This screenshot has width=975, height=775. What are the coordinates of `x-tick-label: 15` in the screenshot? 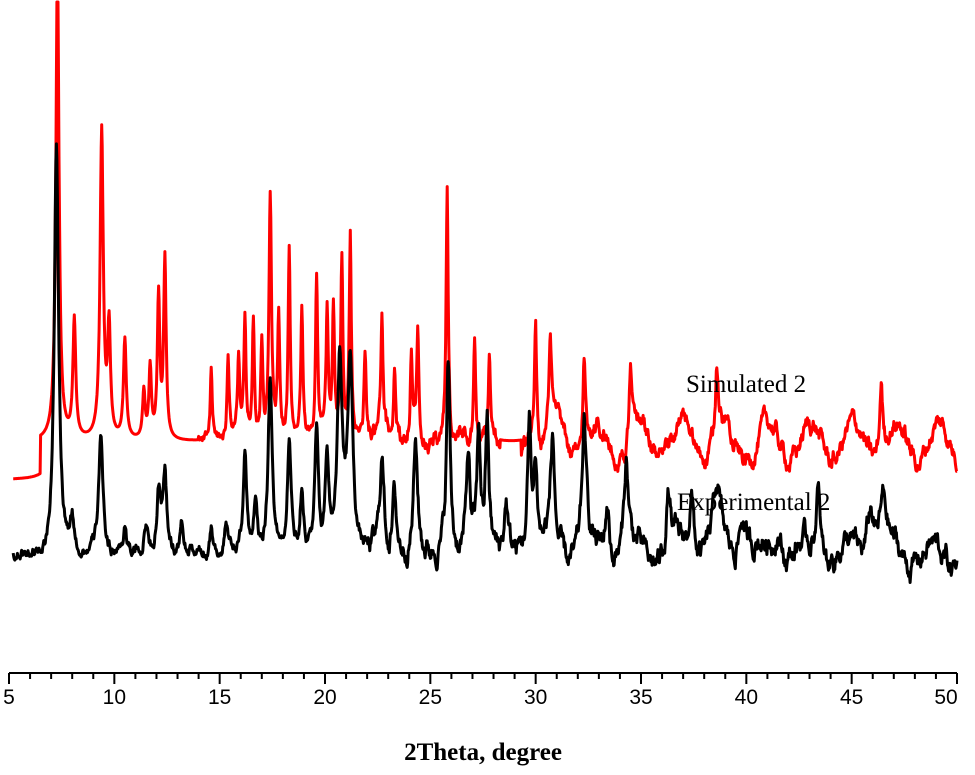 It's located at (219, 697).